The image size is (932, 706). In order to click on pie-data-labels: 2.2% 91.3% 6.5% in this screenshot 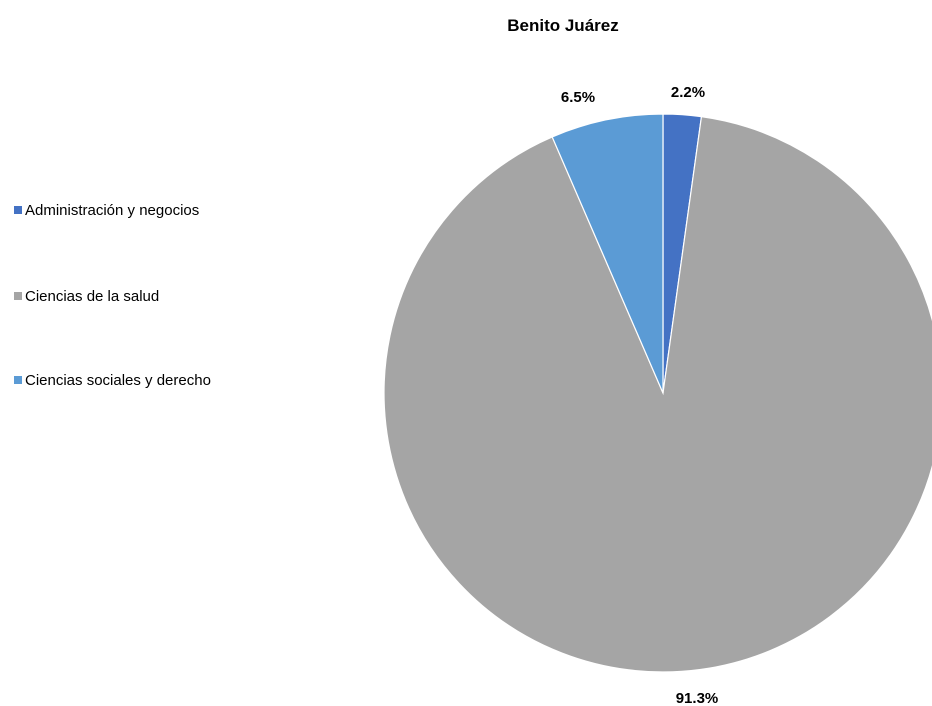, I will do `click(639, 395)`.